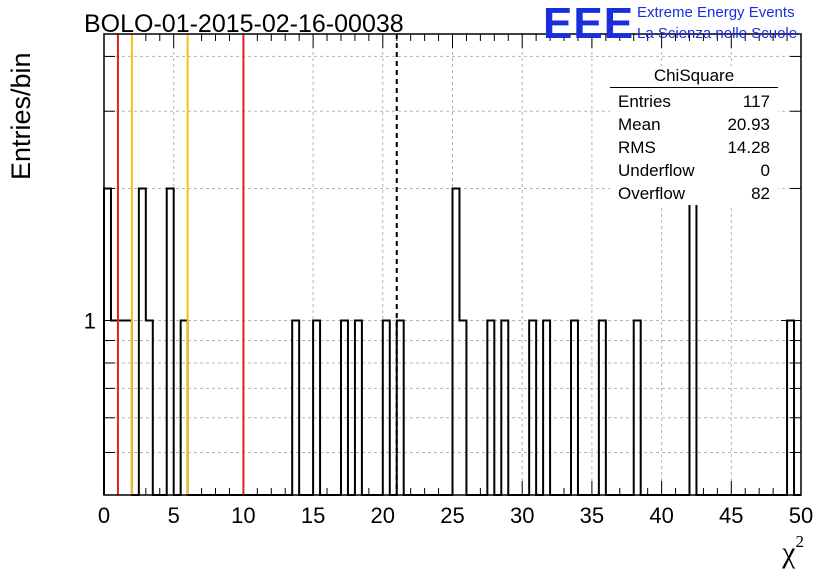 This screenshot has width=836, height=572. Describe the element at coordinates (694, 101) in the screenshot. I see `stats-row-entries: Entries 117` at that location.